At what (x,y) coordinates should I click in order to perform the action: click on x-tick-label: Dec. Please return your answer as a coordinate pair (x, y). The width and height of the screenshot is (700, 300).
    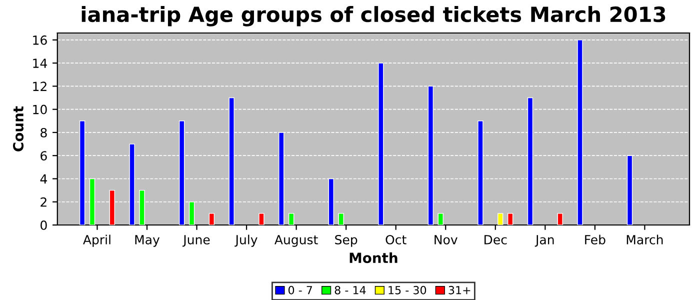
    Looking at the image, I should click on (495, 239).